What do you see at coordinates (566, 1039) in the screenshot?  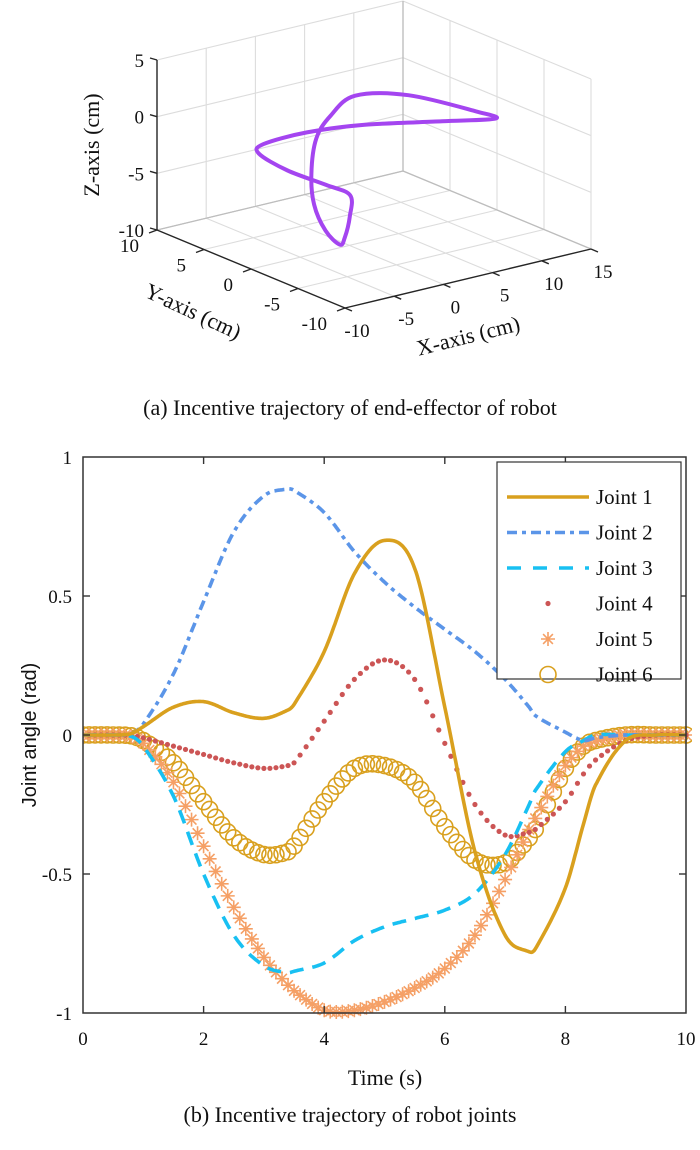 I see `x-tick-label: 8` at bounding box center [566, 1039].